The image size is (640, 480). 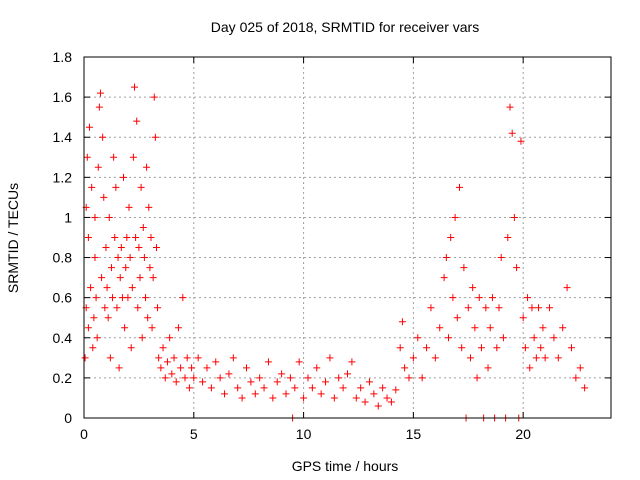 What do you see at coordinates (63, 97) in the screenshot?
I see `y-tick-label: 1.6` at bounding box center [63, 97].